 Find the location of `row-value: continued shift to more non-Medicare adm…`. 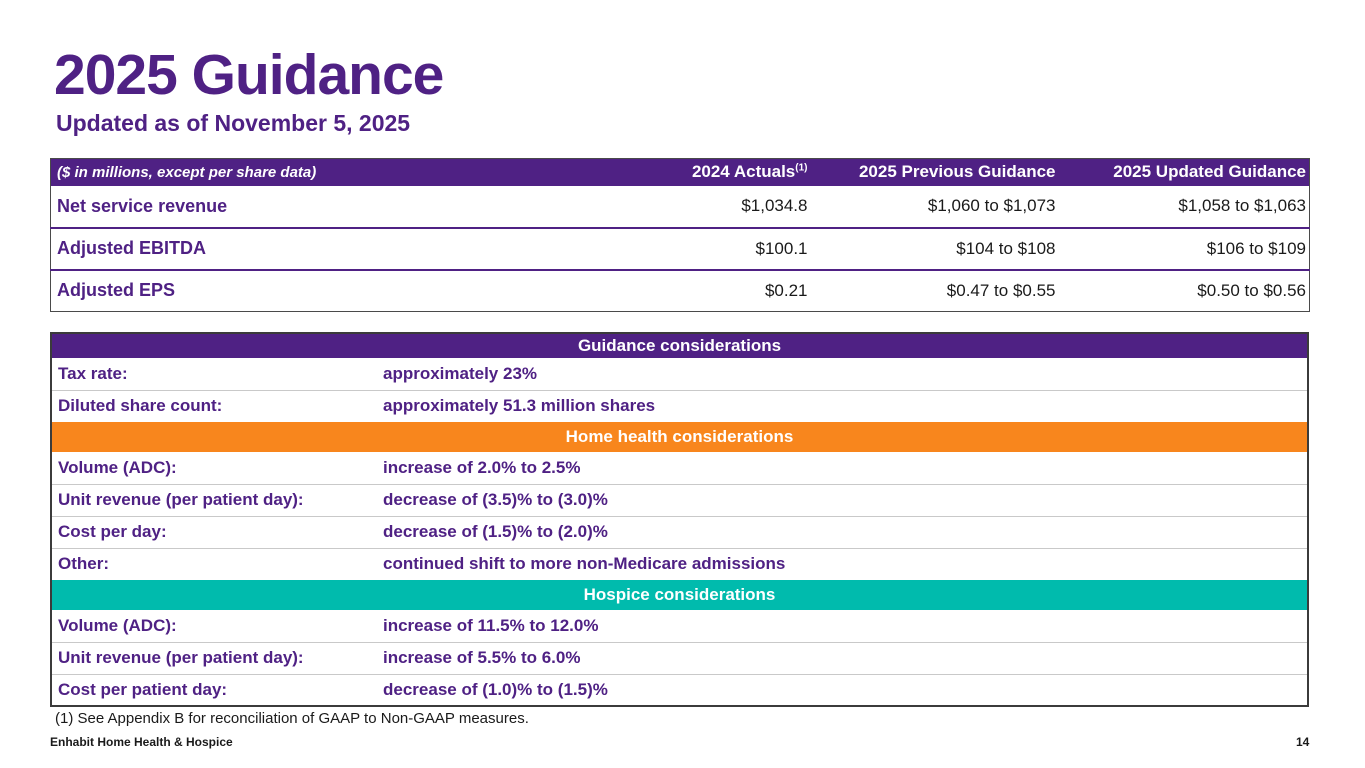

row-value: continued shift to more non-Medicare adm… is located at coordinates (844, 563).